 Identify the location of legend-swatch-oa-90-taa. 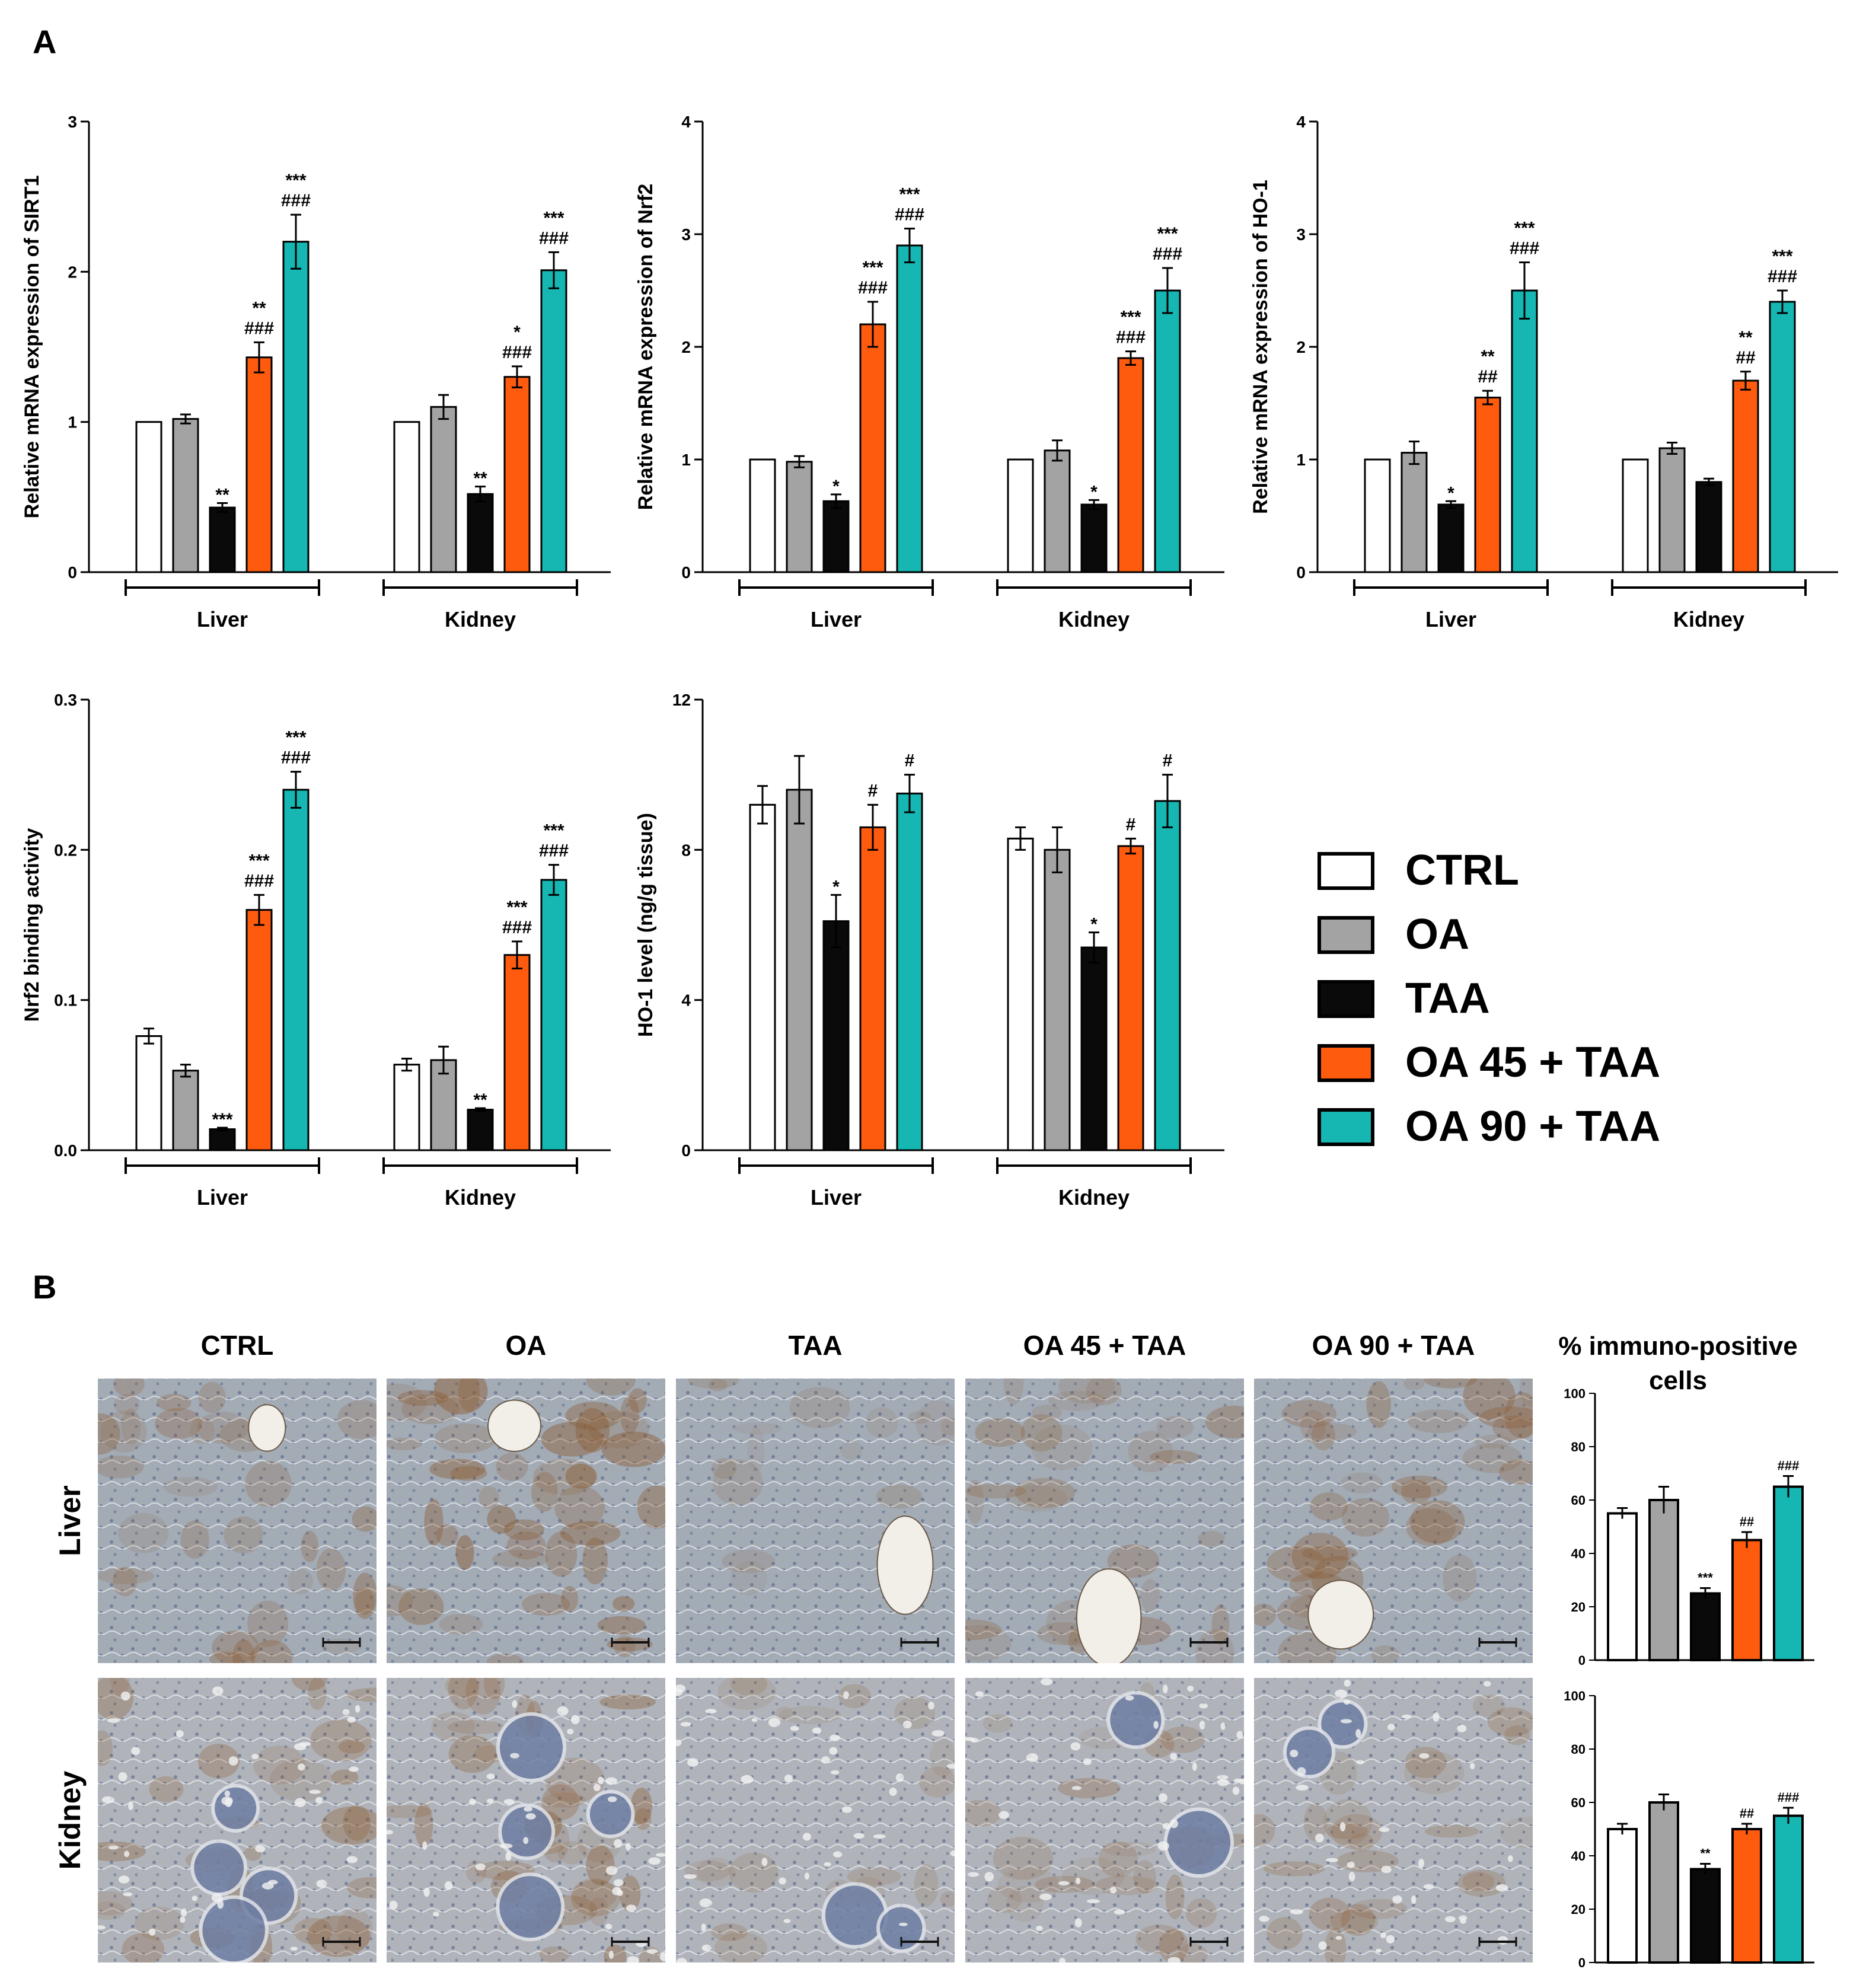
(1346, 1127).